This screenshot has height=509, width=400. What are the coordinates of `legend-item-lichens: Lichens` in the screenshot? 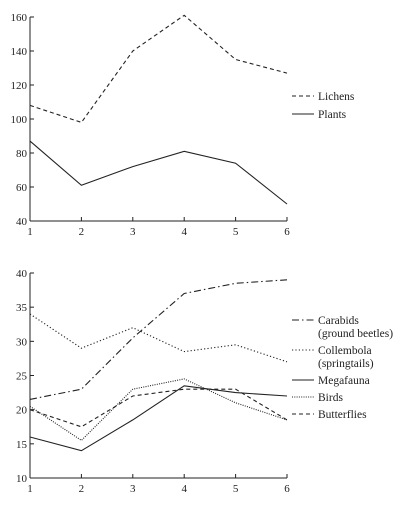 It's located at (323, 97).